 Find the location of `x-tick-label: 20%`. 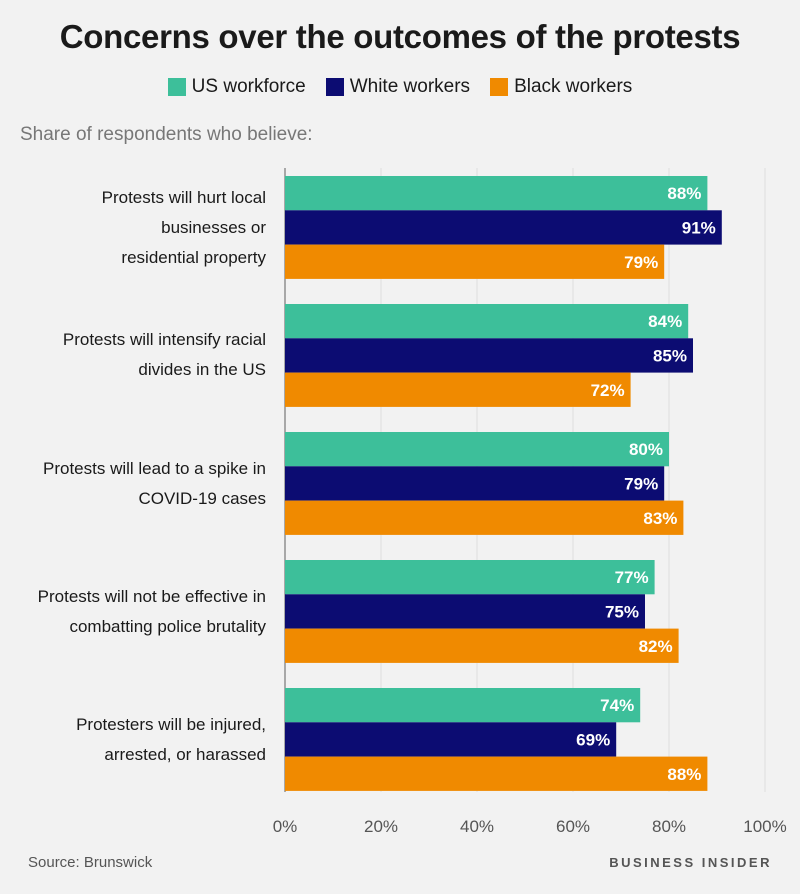

x-tick-label: 20% is located at coordinates (381, 826).